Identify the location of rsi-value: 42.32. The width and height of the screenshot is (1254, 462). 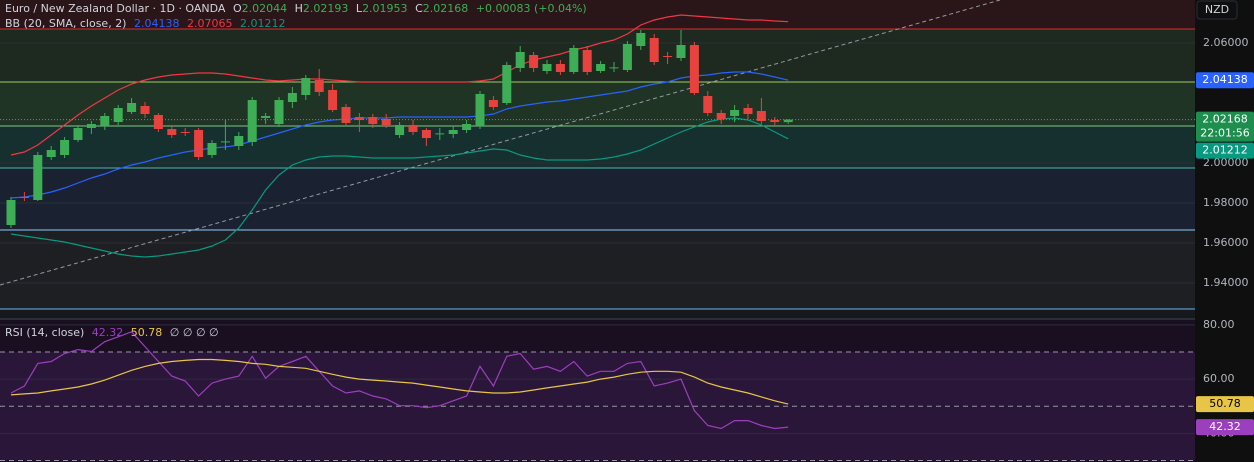
(107, 332).